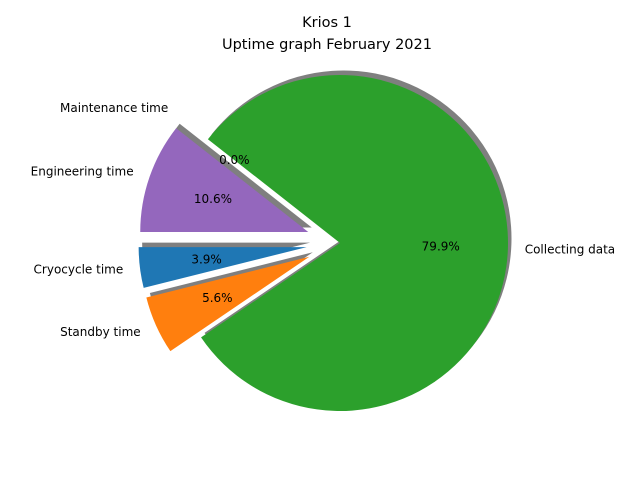 The image size is (640, 480). What do you see at coordinates (570, 249) in the screenshot?
I see `slice-label-collecting-data: Collecting data` at bounding box center [570, 249].